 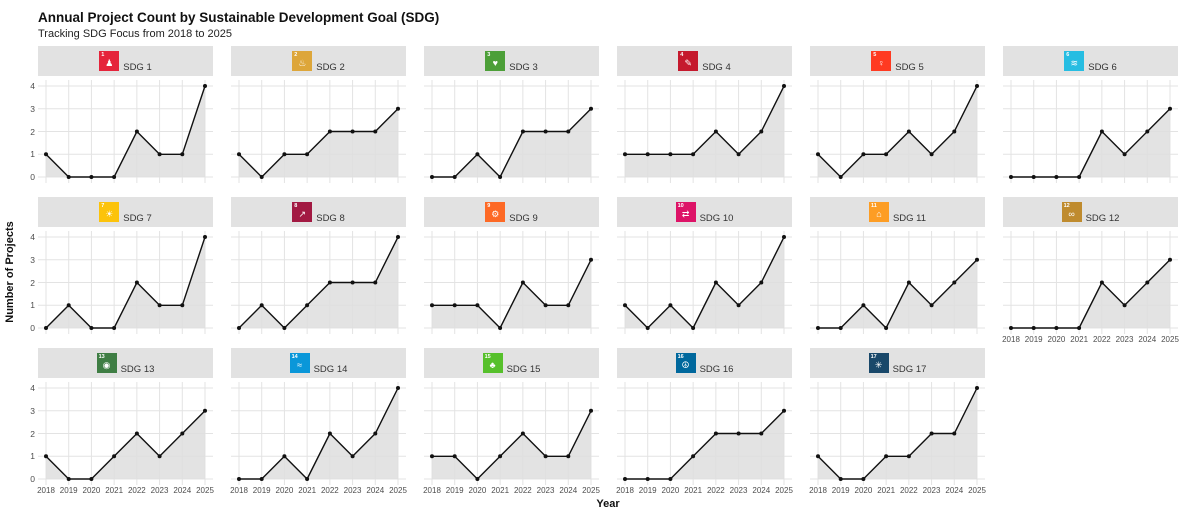 I want to click on sdg-11-icon: 11 ⌂, so click(x=878, y=212).